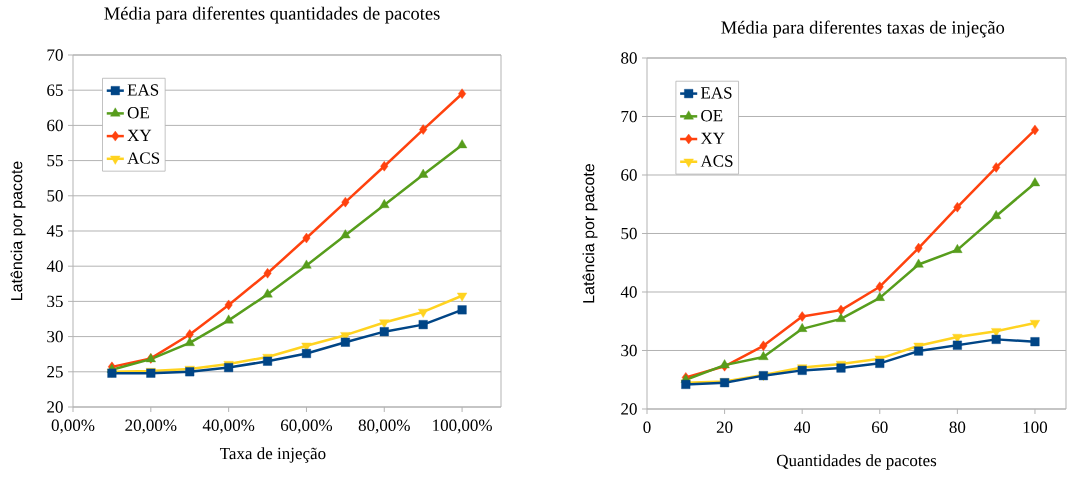  What do you see at coordinates (306, 426) in the screenshot?
I see `x-tick-label: 60,00%` at bounding box center [306, 426].